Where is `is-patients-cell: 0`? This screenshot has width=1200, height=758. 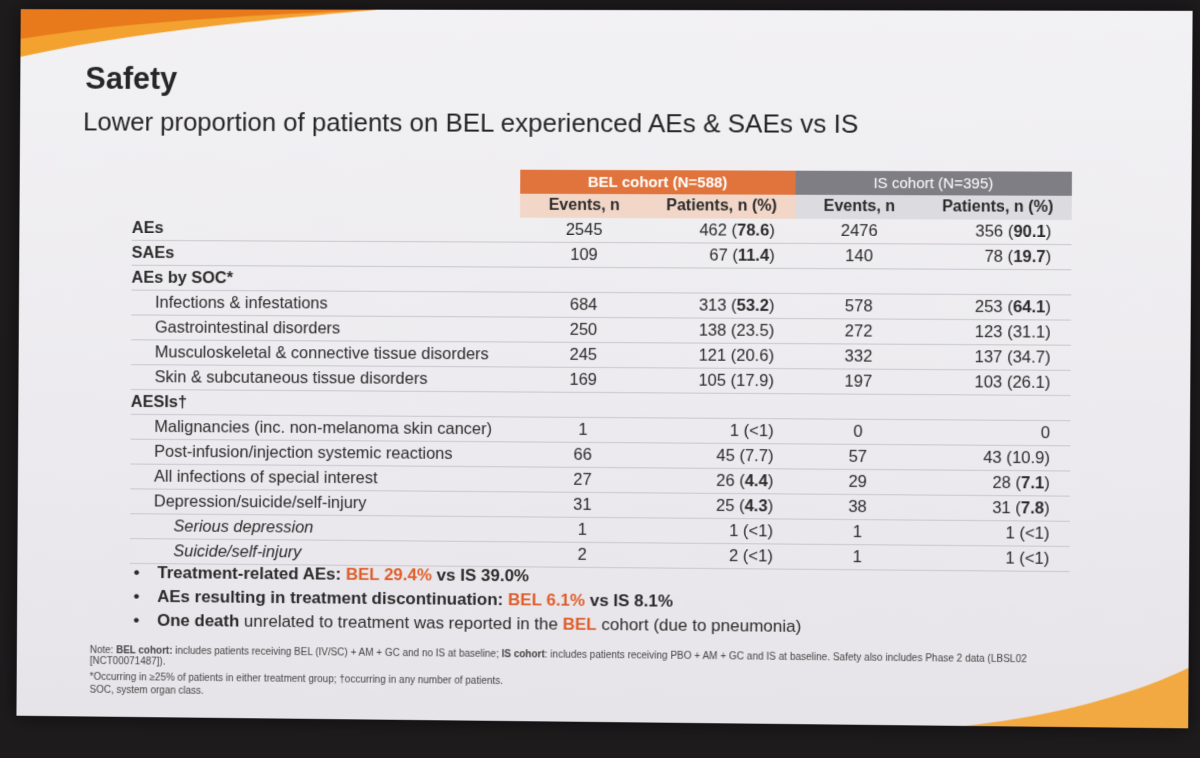 is-patients-cell: 0 is located at coordinates (996, 433).